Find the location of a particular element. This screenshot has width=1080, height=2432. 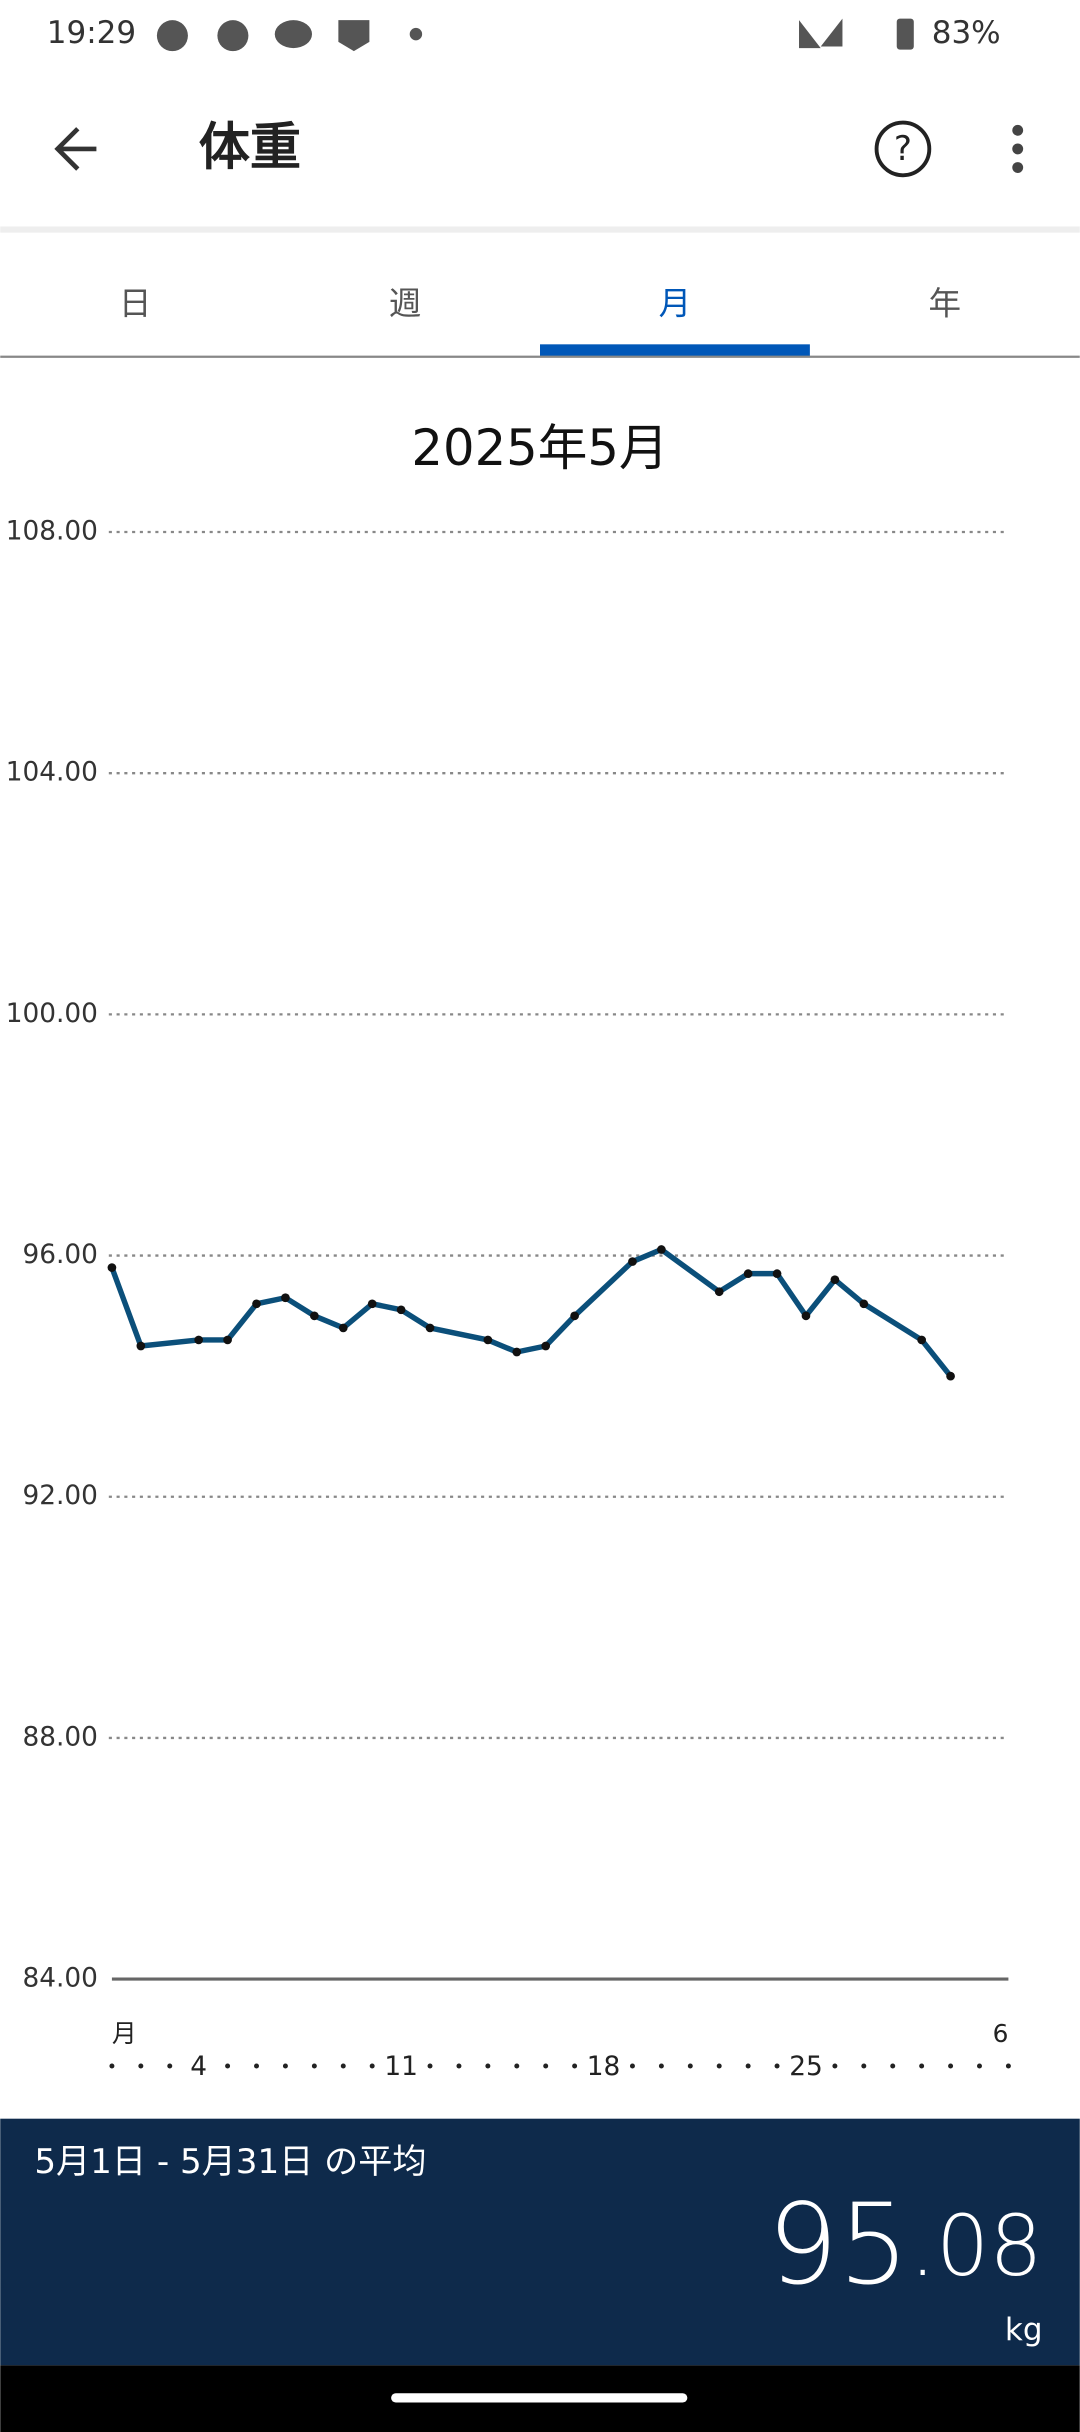

tab-indicator is located at coordinates (675, 350).